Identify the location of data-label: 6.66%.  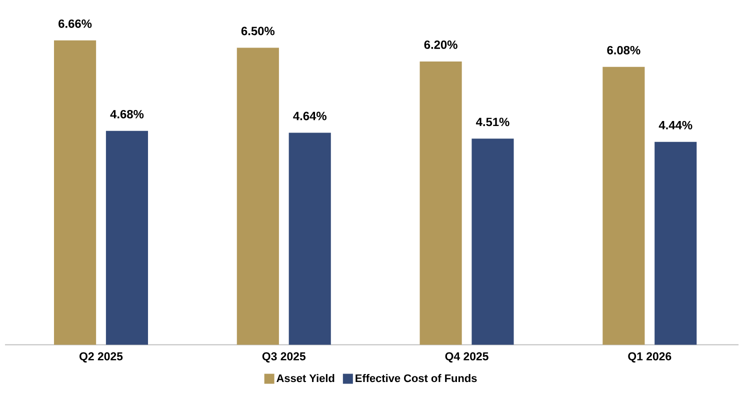
(75, 24).